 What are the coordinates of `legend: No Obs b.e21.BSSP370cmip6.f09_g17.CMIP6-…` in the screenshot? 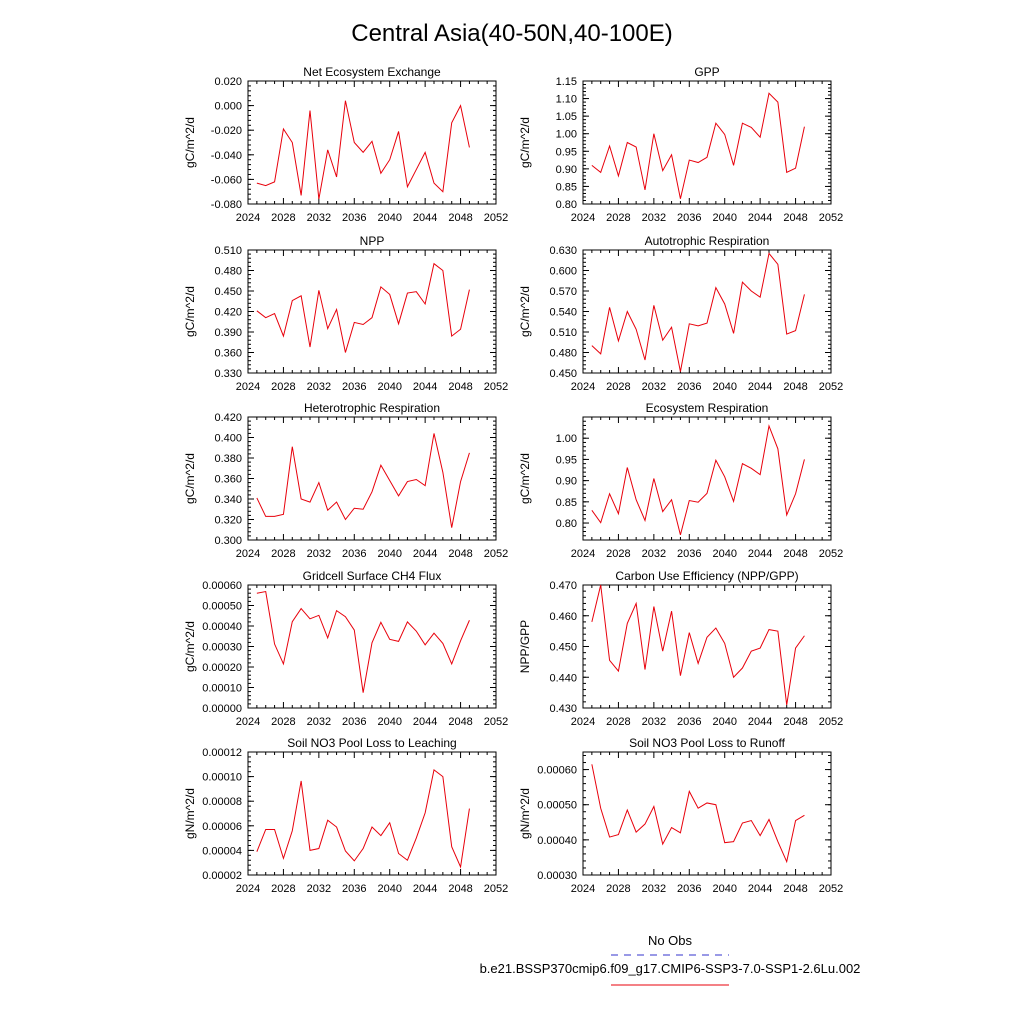 It's located at (670, 959).